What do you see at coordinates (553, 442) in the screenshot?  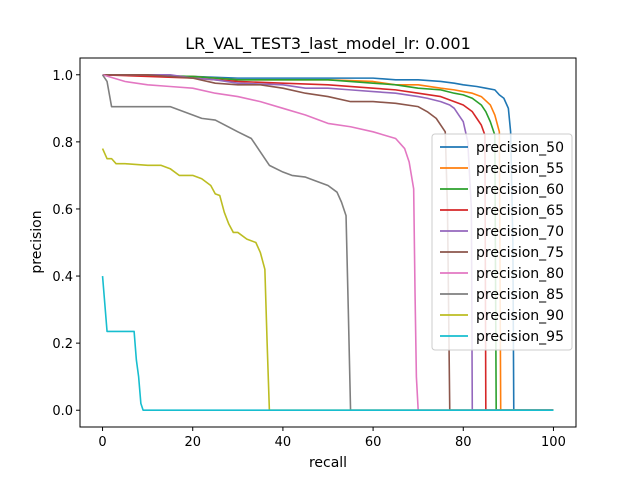 I see `x-tick-label: 100` at bounding box center [553, 442].